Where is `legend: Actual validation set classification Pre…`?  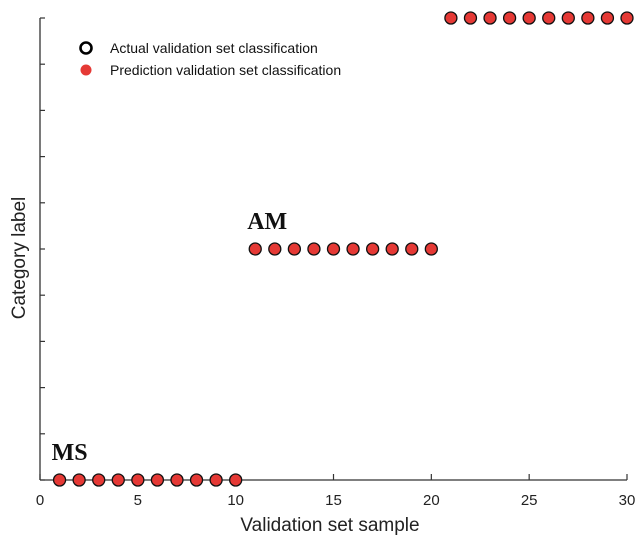 legend: Actual validation set classification Pre… is located at coordinates (210, 59).